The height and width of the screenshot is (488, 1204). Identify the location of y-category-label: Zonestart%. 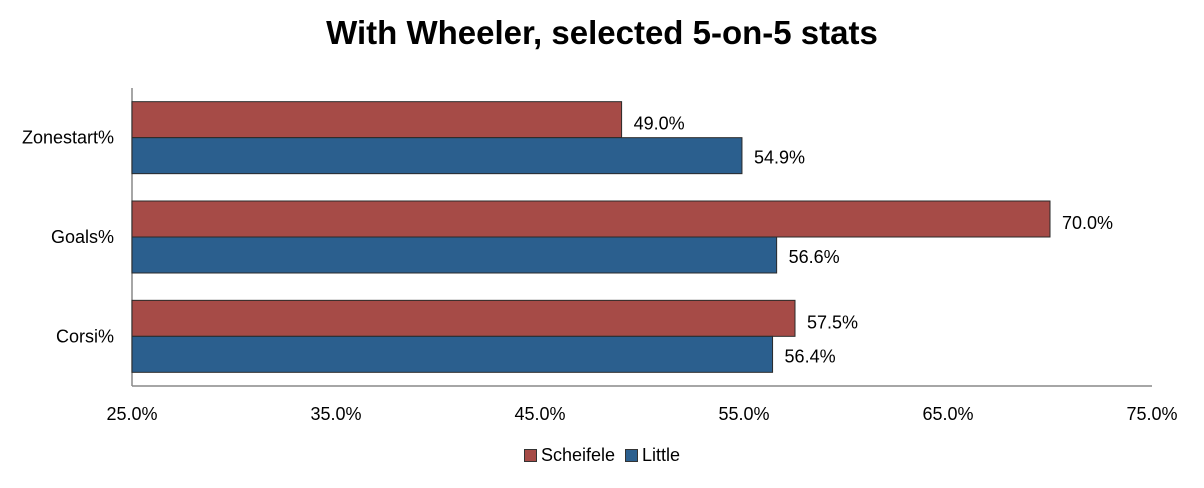
(68, 138).